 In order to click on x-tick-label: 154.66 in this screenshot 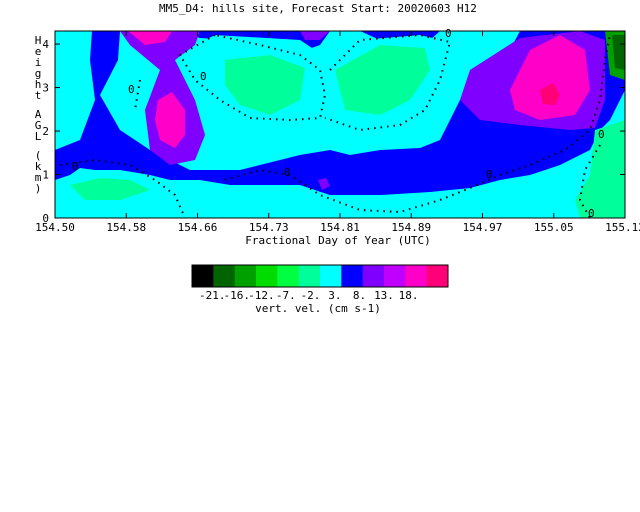, I will do `click(198, 227)`.